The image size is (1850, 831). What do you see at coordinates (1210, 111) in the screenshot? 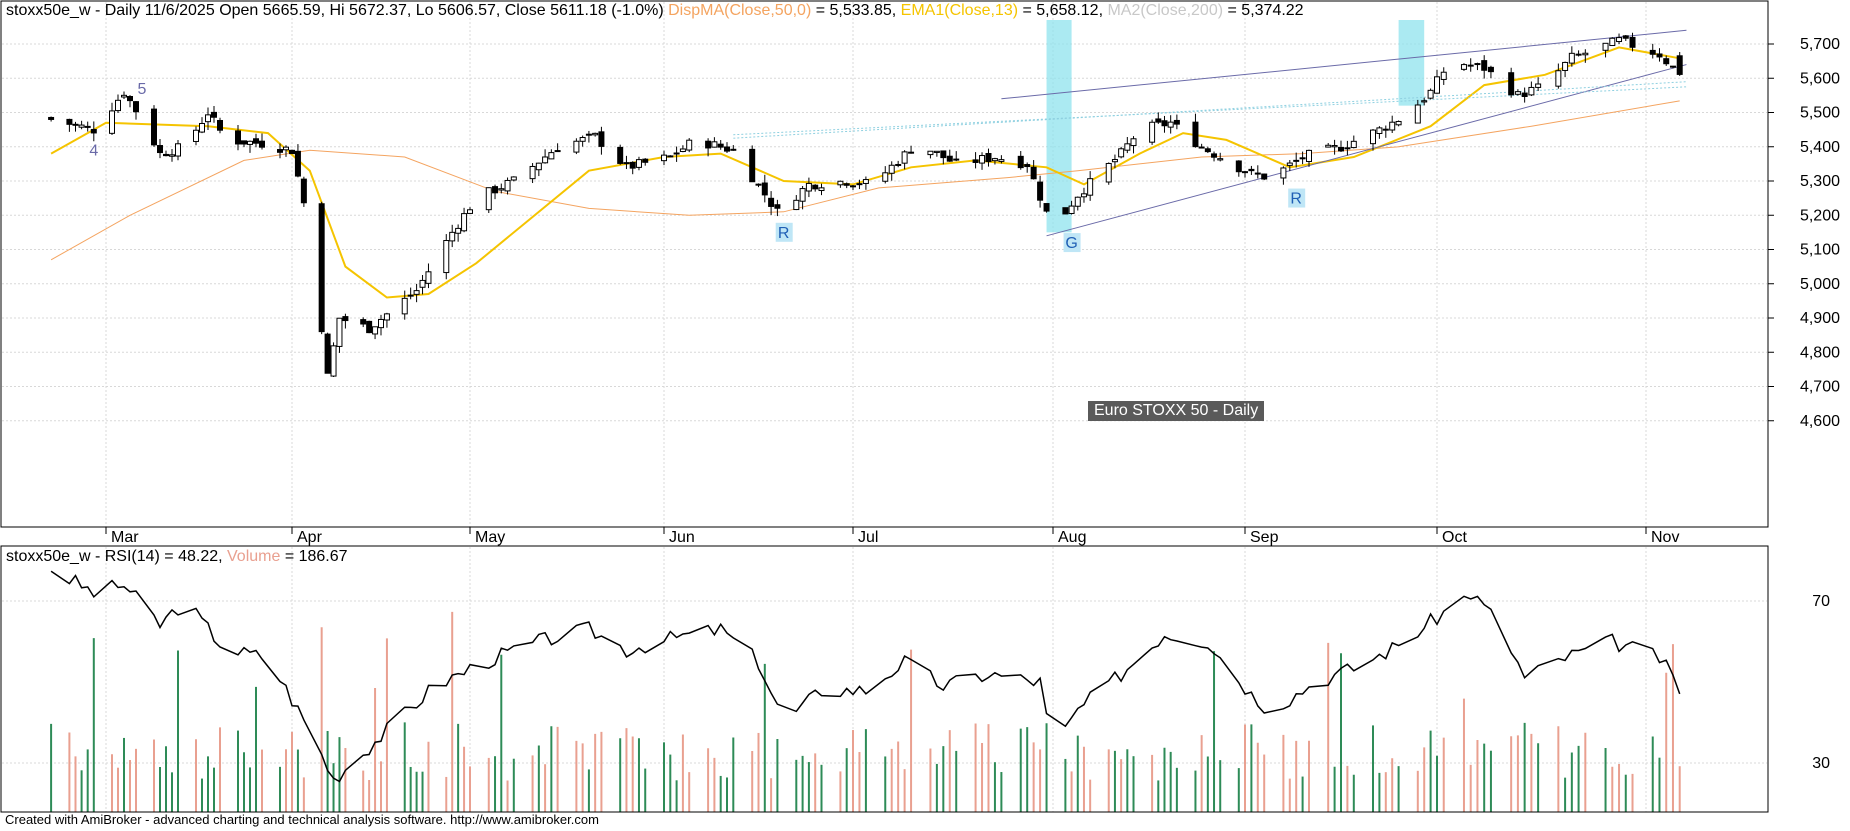
I see `trendline-dotted` at bounding box center [1210, 111].